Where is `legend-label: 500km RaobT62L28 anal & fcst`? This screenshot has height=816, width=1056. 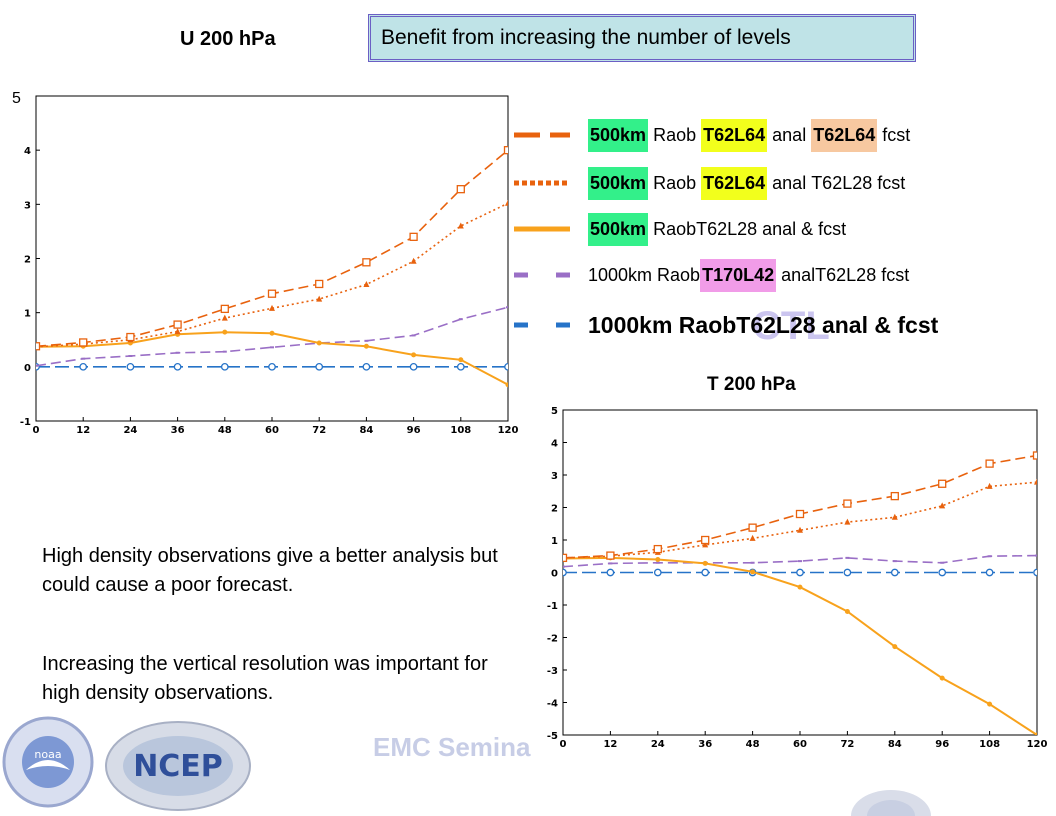 legend-label: 500km RaobT62L28 anal & fcst is located at coordinates (717, 229).